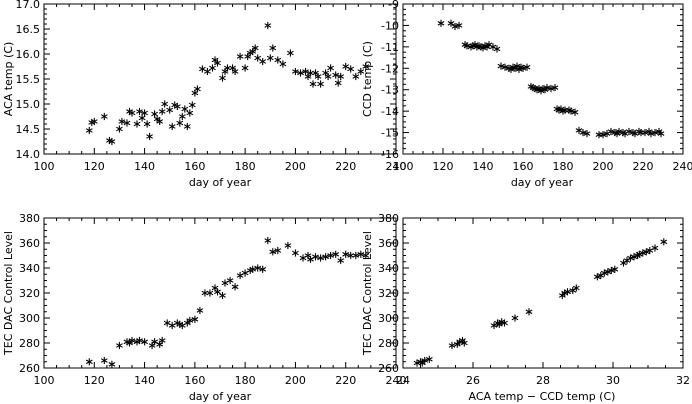  What do you see at coordinates (220, 182) in the screenshot?
I see `panel-0-xlabel: day of year` at bounding box center [220, 182].